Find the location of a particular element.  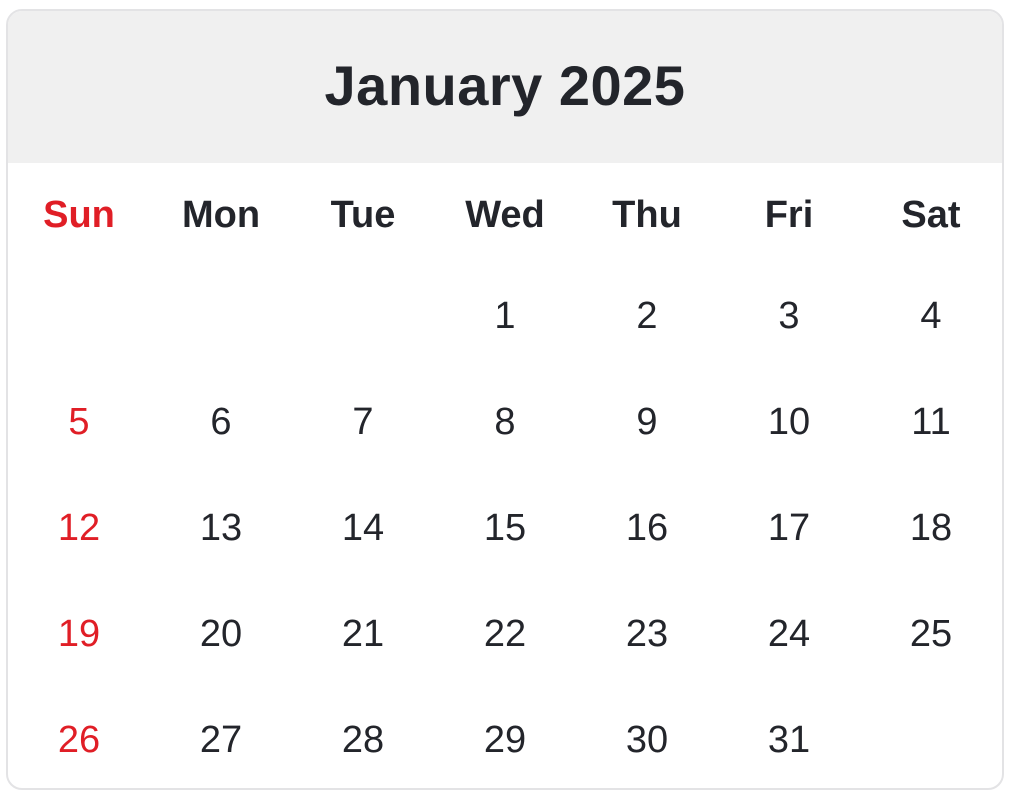

day-cell: 23 is located at coordinates (647, 633).